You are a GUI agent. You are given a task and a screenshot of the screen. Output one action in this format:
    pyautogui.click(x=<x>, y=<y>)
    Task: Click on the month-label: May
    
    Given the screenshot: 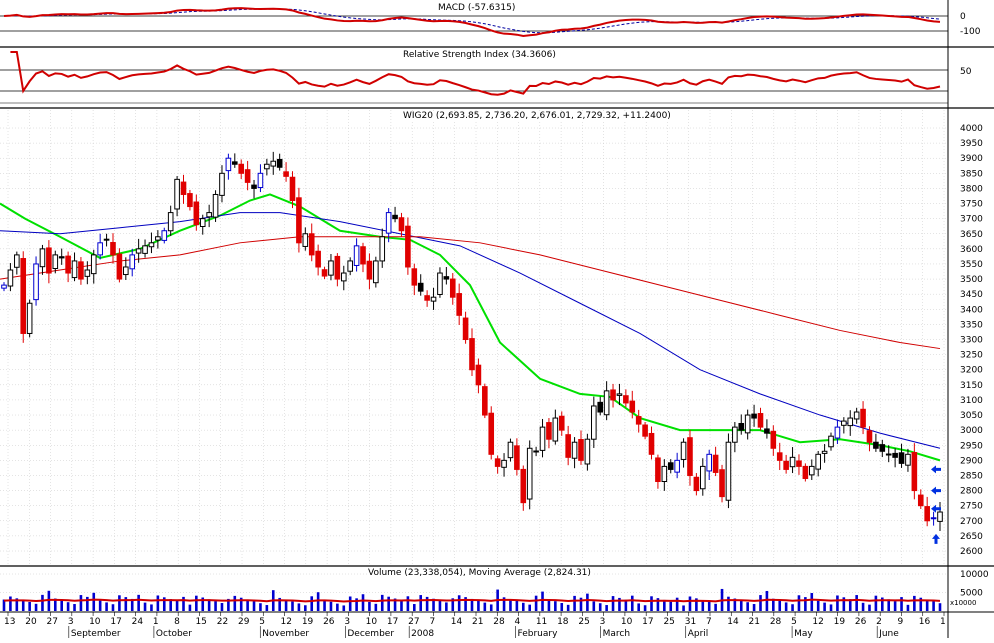 What is the action you would take?
    pyautogui.click(x=803, y=633)
    